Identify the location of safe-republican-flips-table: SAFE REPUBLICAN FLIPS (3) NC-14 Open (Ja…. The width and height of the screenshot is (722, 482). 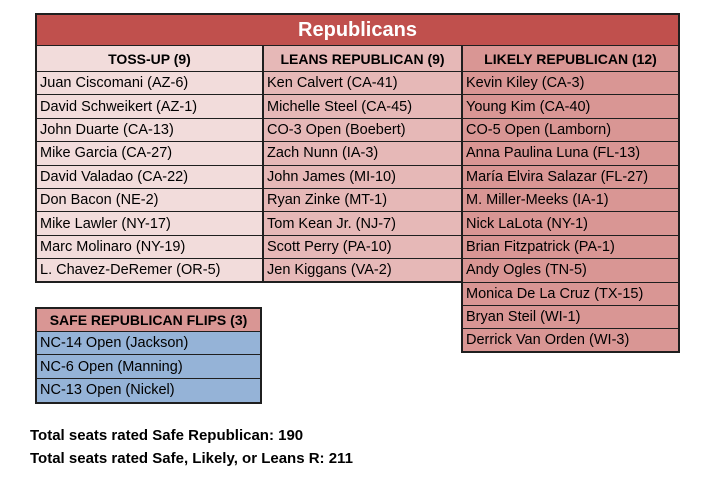
(148, 356).